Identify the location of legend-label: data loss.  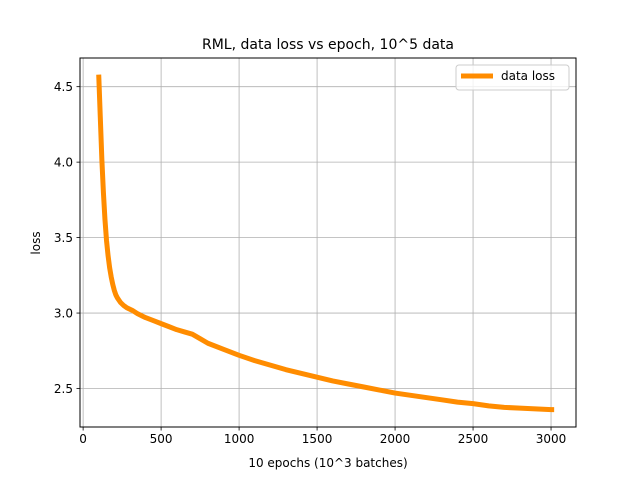
(528, 76).